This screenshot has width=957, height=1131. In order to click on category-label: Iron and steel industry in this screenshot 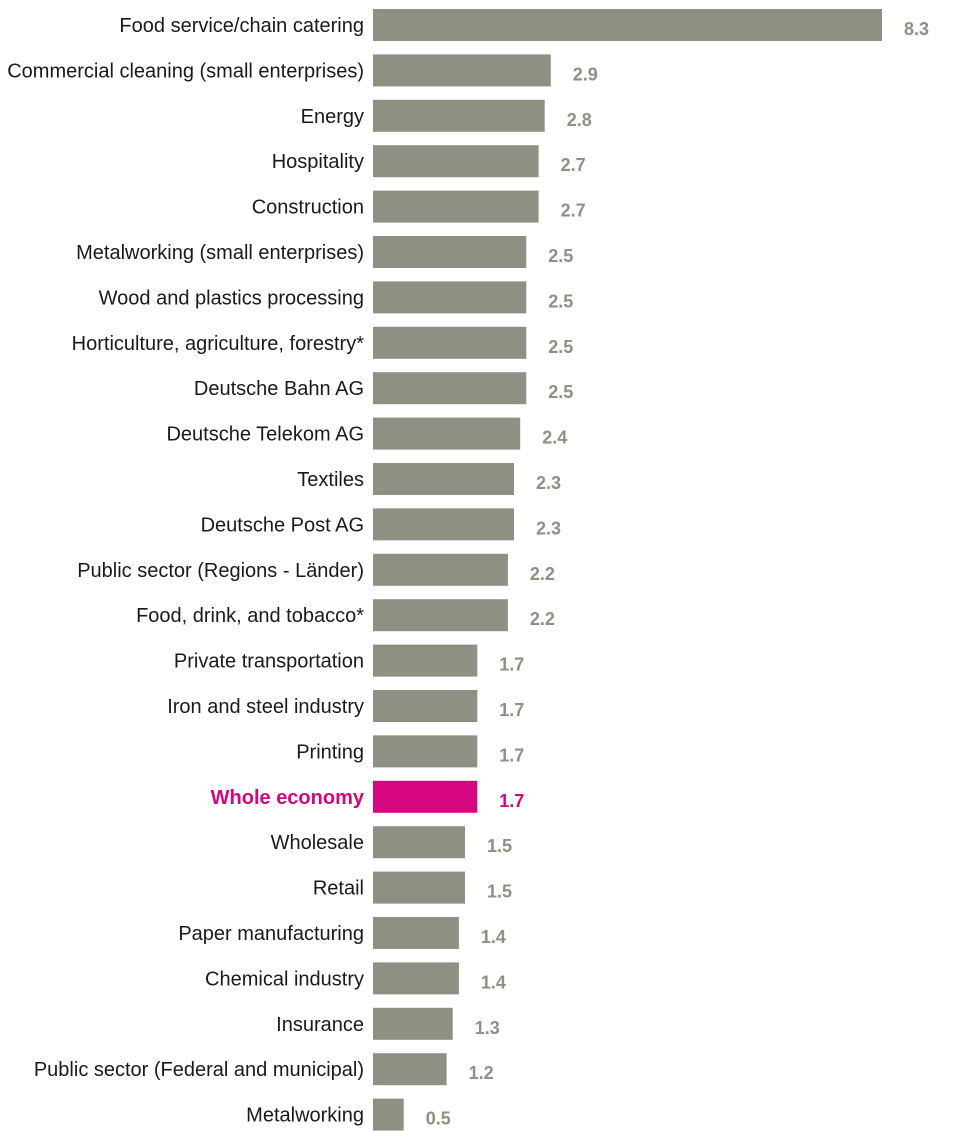, I will do `click(265, 707)`.